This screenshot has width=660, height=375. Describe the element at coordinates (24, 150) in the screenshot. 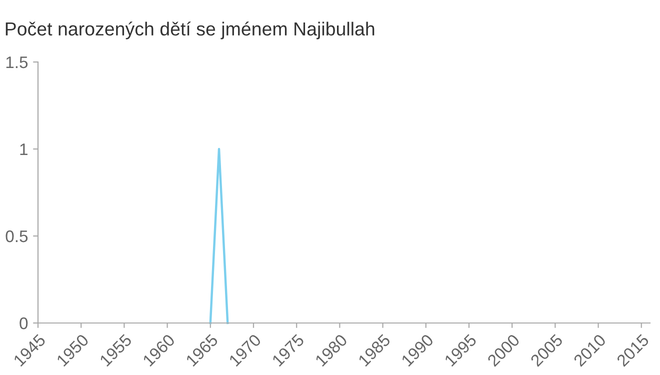

I see `y-tick-label: 1` at that location.